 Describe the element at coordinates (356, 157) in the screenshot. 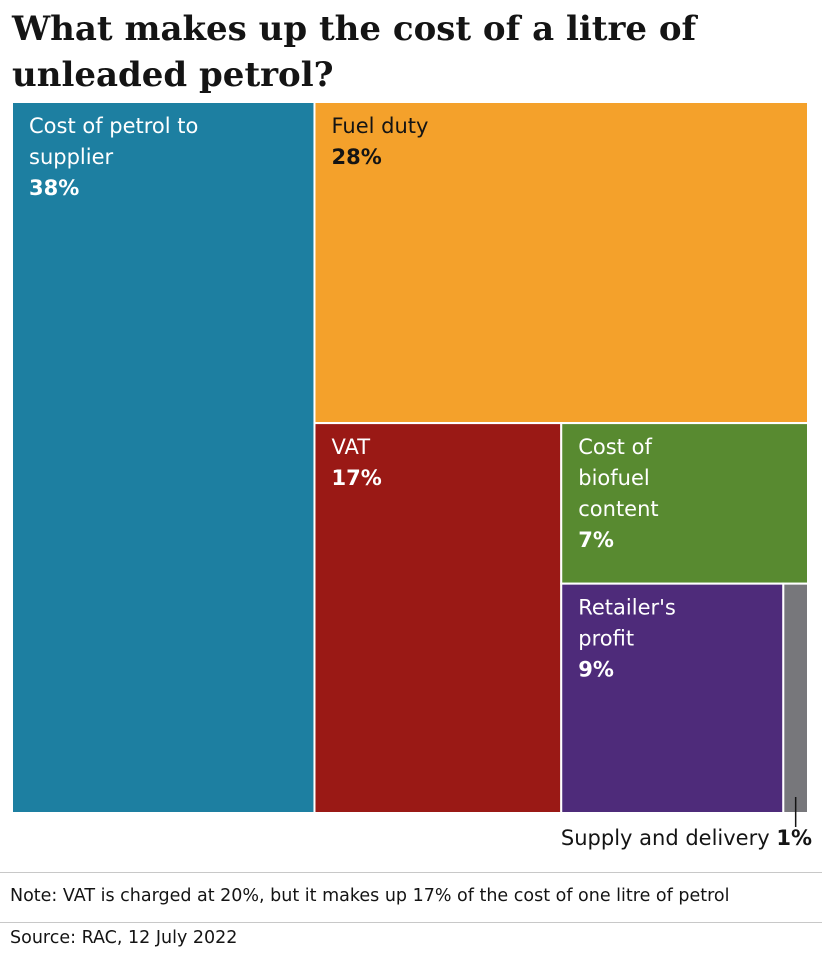

I see `cell-value-fuel-duty: 28%` at that location.